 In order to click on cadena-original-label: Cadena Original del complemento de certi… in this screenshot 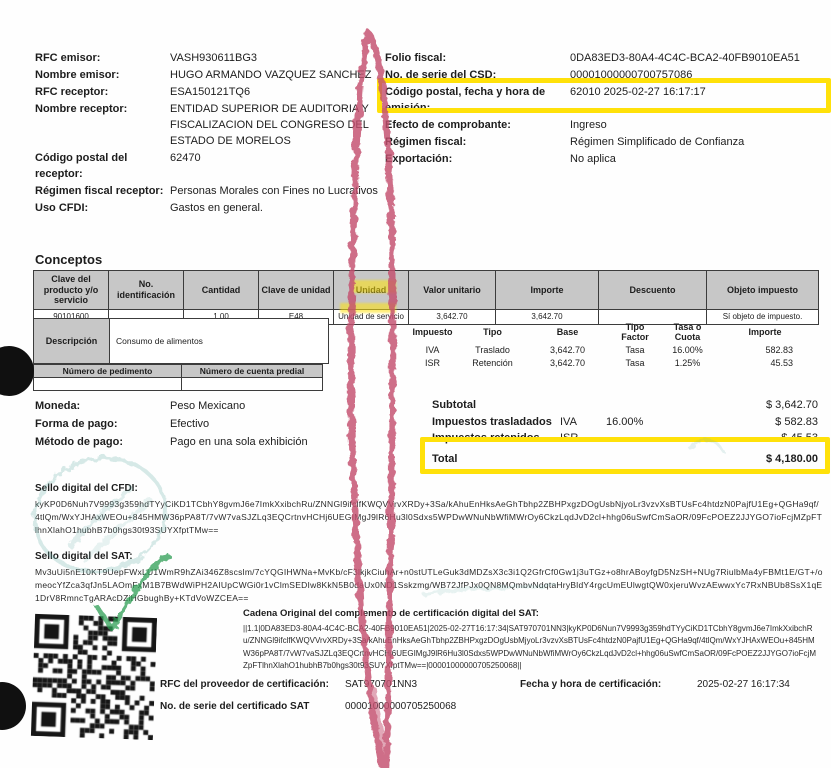, I will do `click(391, 613)`.